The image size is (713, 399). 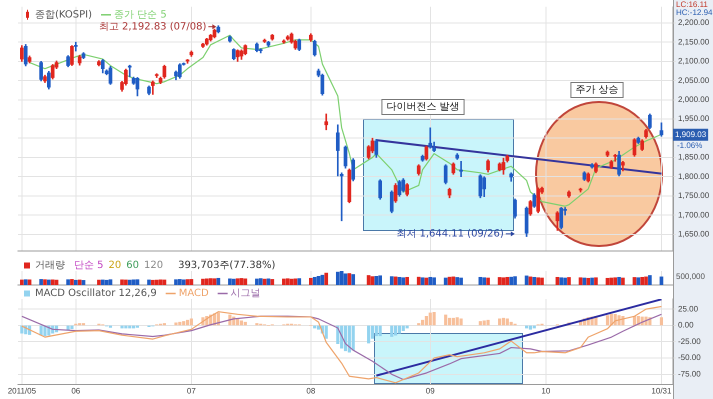 I want to click on annotation: 주가 상승, so click(x=597, y=90).